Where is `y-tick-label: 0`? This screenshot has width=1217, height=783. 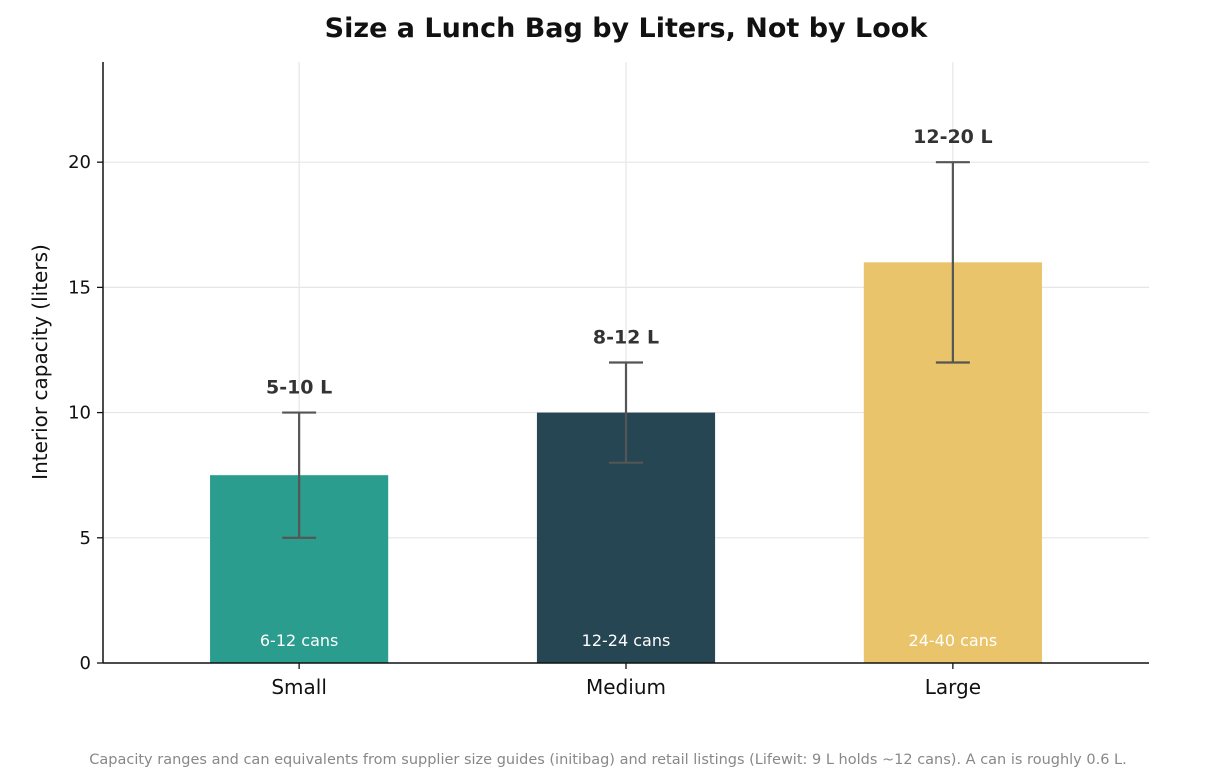 y-tick-label: 0 is located at coordinates (85, 663).